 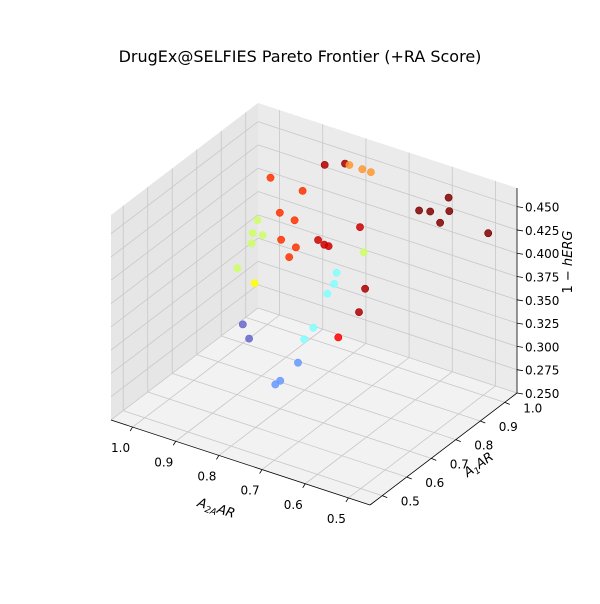 I want to click on y-tick-label: 0.5, so click(x=410, y=502).